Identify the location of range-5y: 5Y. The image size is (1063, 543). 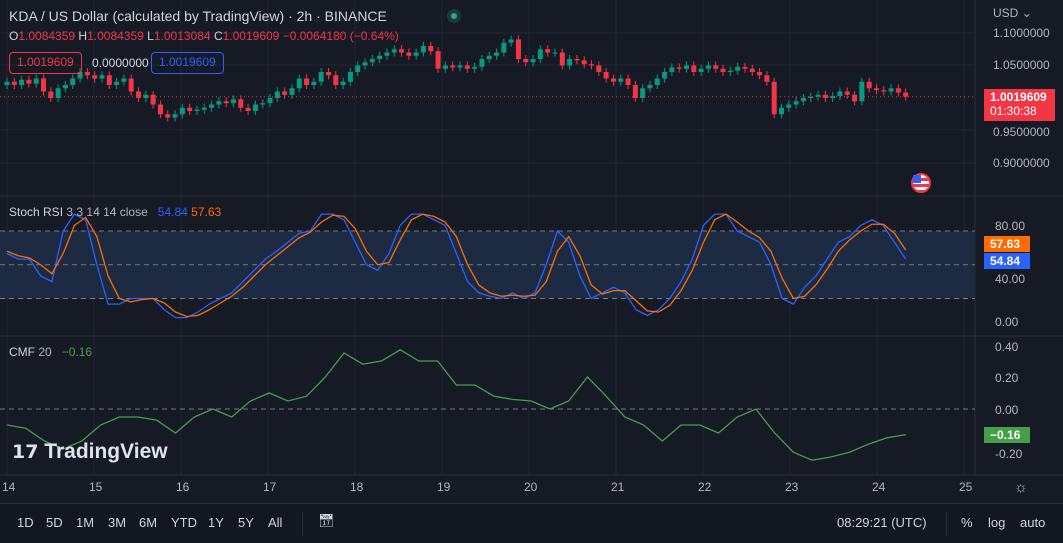
(246, 522).